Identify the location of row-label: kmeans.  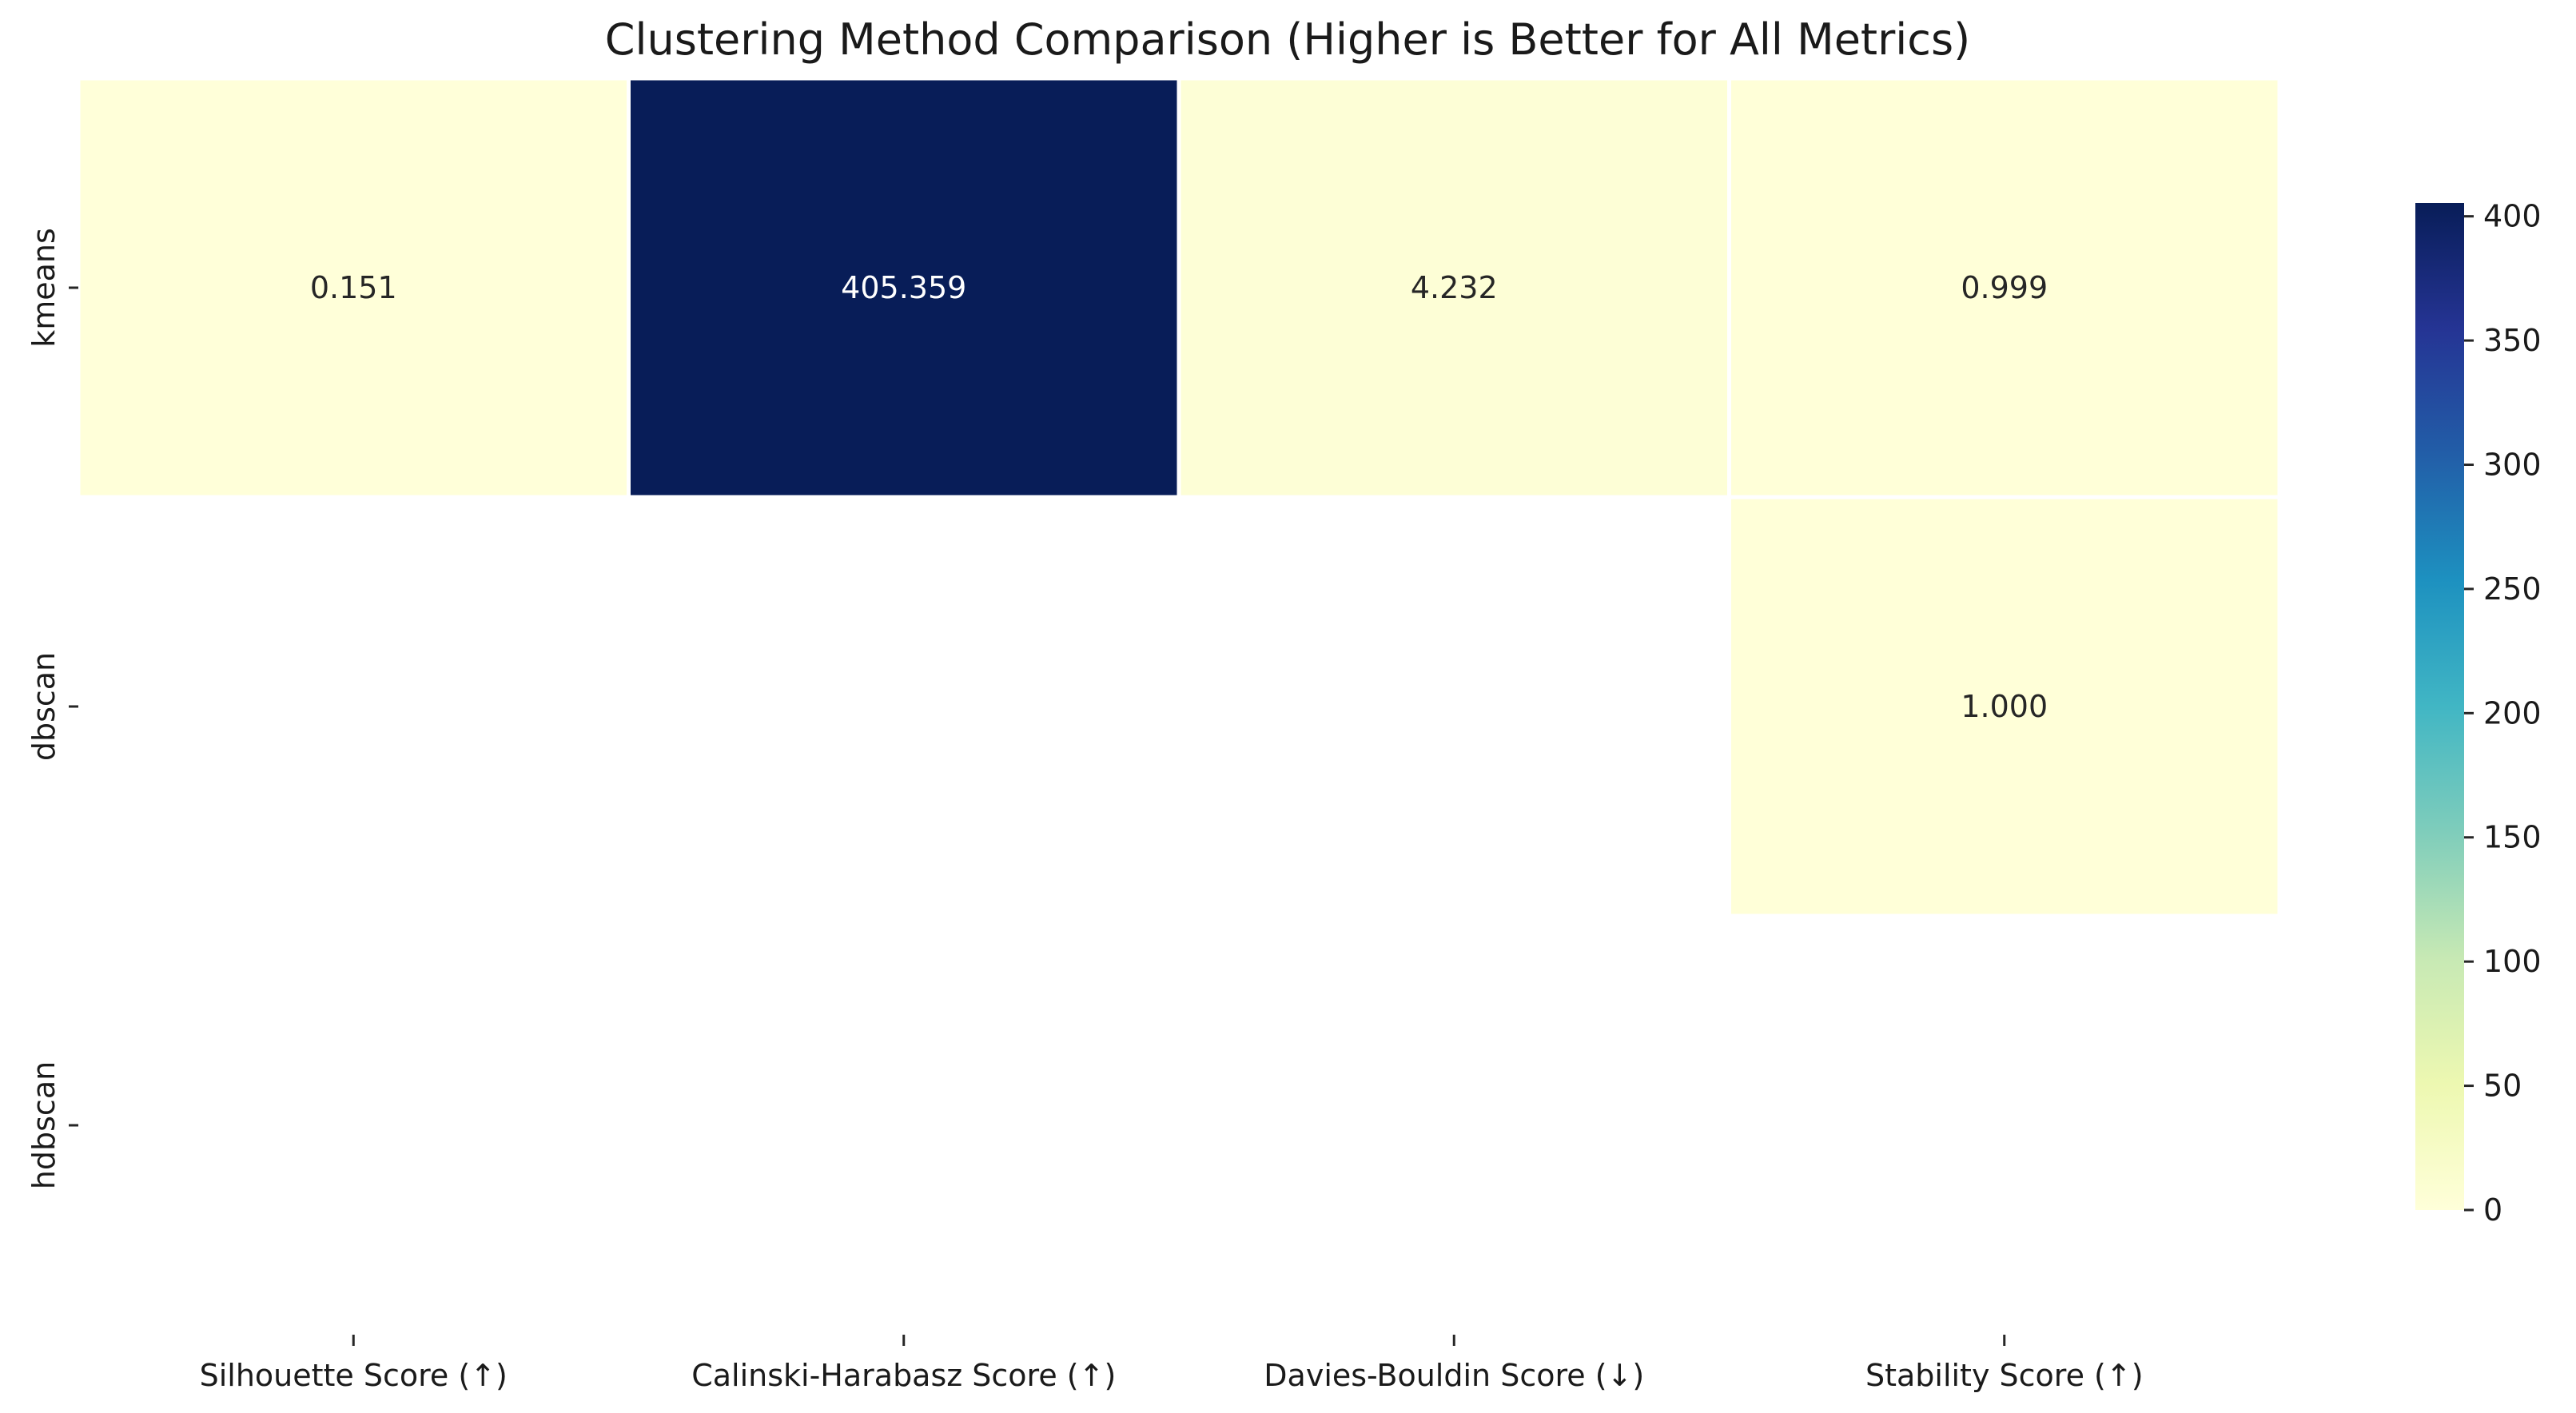
(44, 288).